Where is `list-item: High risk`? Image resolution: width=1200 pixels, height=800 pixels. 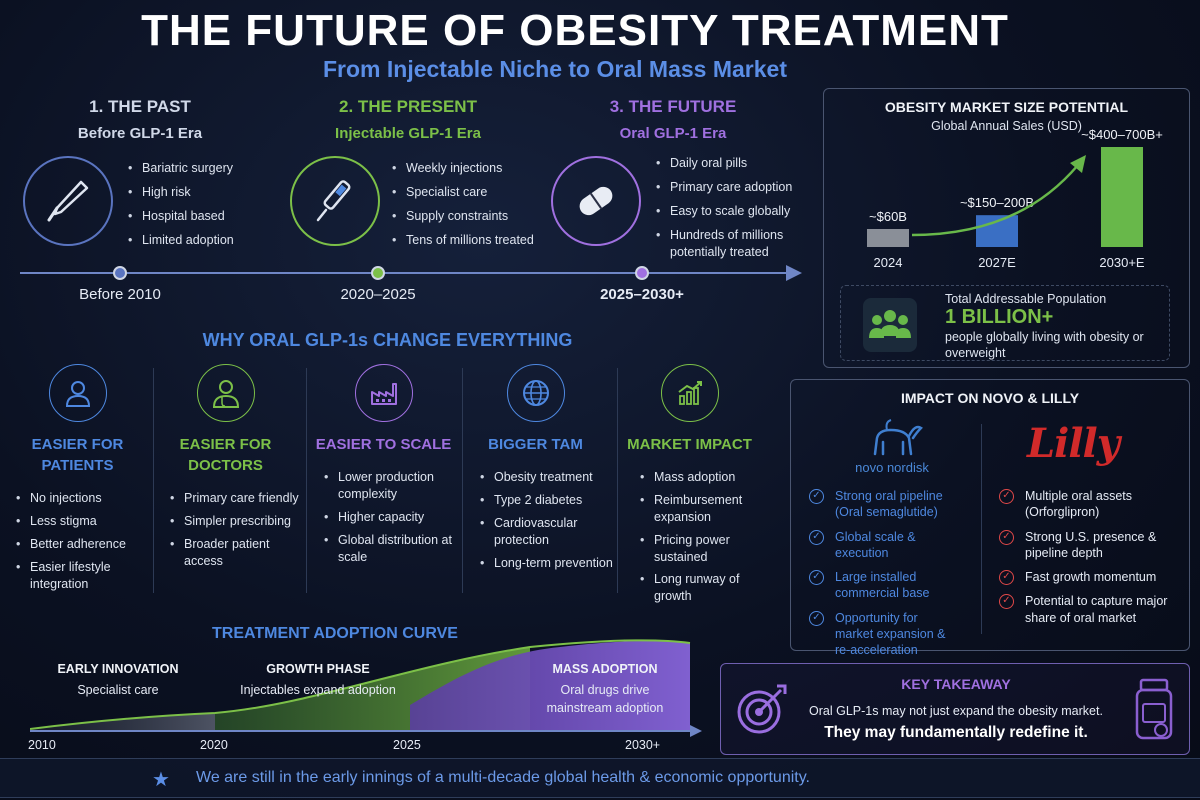 list-item: High risk is located at coordinates (193, 192).